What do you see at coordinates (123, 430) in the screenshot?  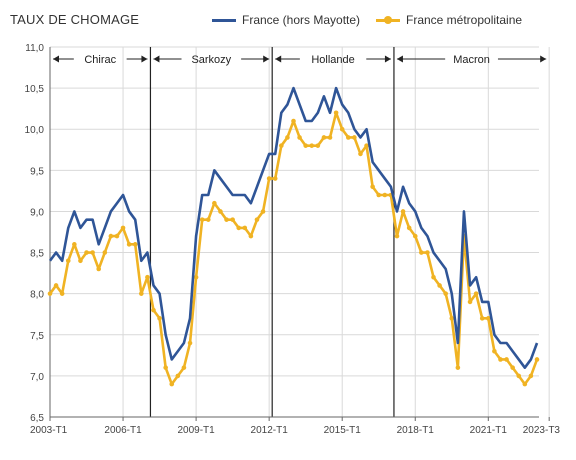 I see `x-tick-label: 2006-T1` at bounding box center [123, 430].